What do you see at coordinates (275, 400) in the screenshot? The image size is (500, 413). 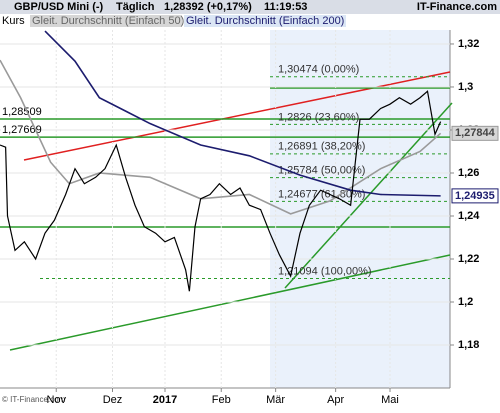 I see `x-tick-label: Mär` at bounding box center [275, 400].